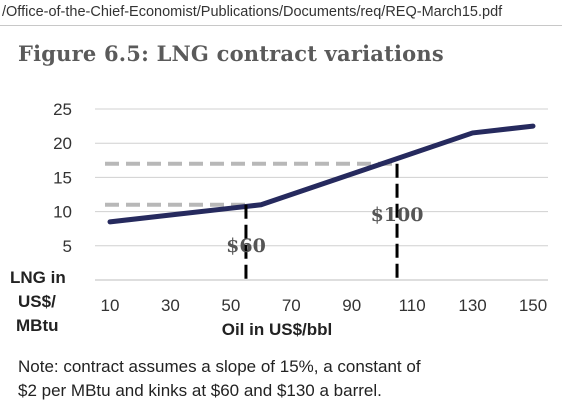 The image size is (562, 411). What do you see at coordinates (38, 277) in the screenshot?
I see `y-axis-label-line-1: LNG in` at bounding box center [38, 277].